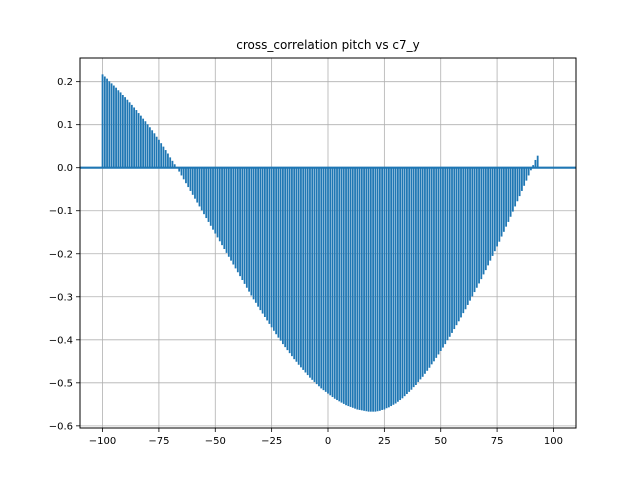 This screenshot has height=480, width=640. Describe the element at coordinates (65, 125) in the screenshot. I see `y-tick-label: 0.1` at that location.